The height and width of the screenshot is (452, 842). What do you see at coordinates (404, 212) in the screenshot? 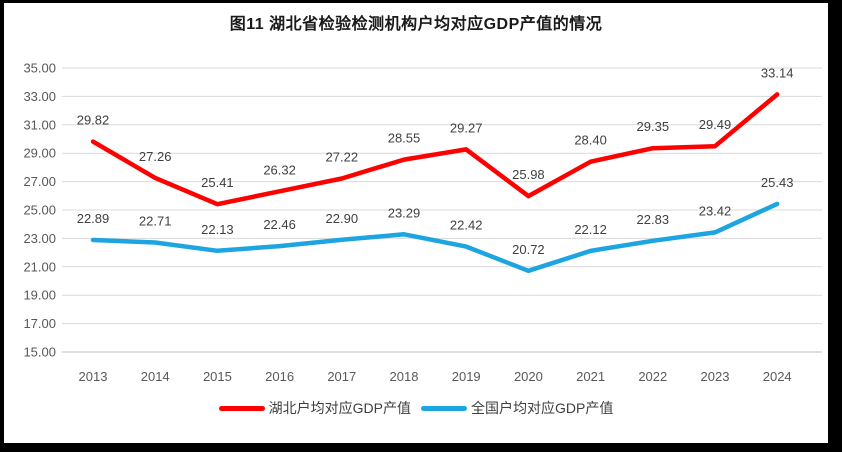
I see `data-label: 23.29` at bounding box center [404, 212].